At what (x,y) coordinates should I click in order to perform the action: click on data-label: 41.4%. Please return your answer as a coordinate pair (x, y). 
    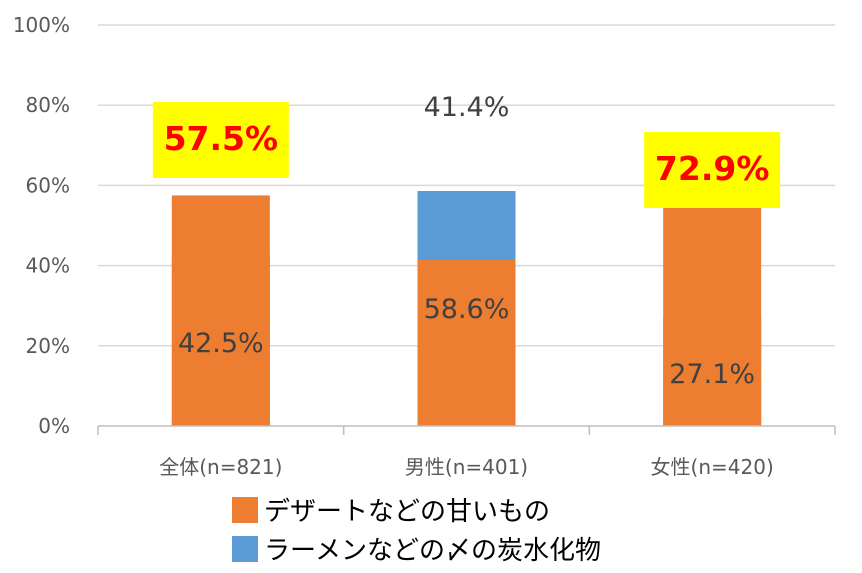
    Looking at the image, I should click on (467, 107).